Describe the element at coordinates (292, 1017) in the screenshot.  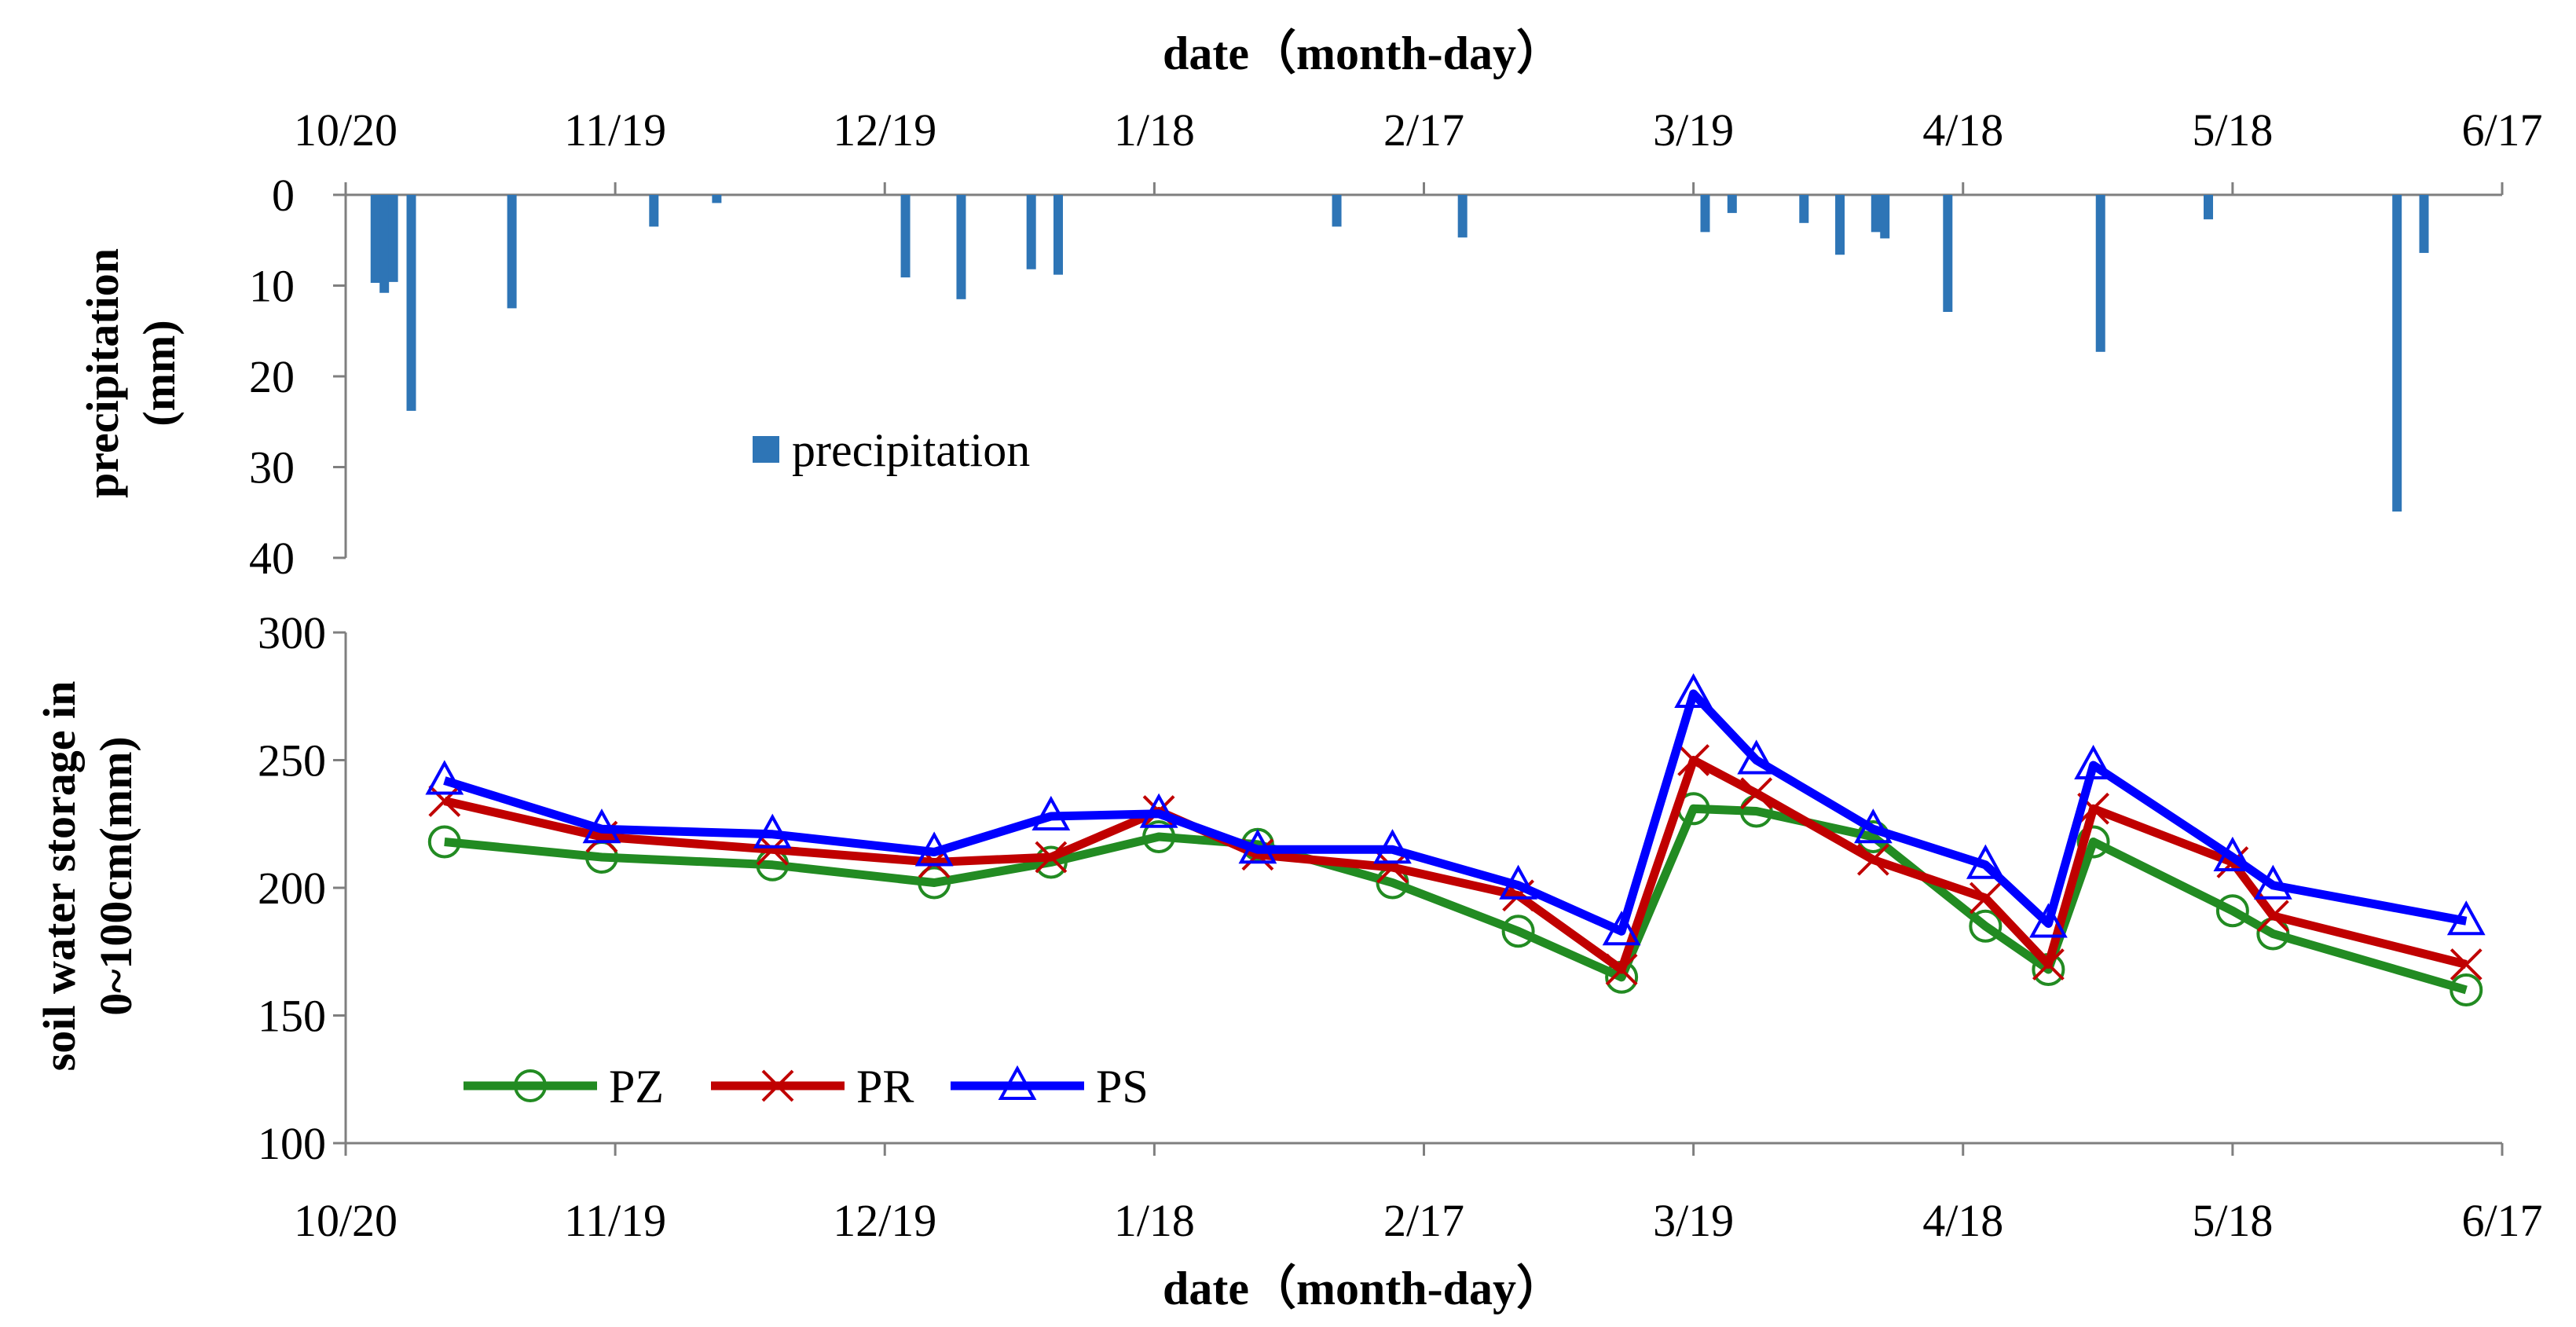
I see `soil-y-tick-label: 150` at that location.